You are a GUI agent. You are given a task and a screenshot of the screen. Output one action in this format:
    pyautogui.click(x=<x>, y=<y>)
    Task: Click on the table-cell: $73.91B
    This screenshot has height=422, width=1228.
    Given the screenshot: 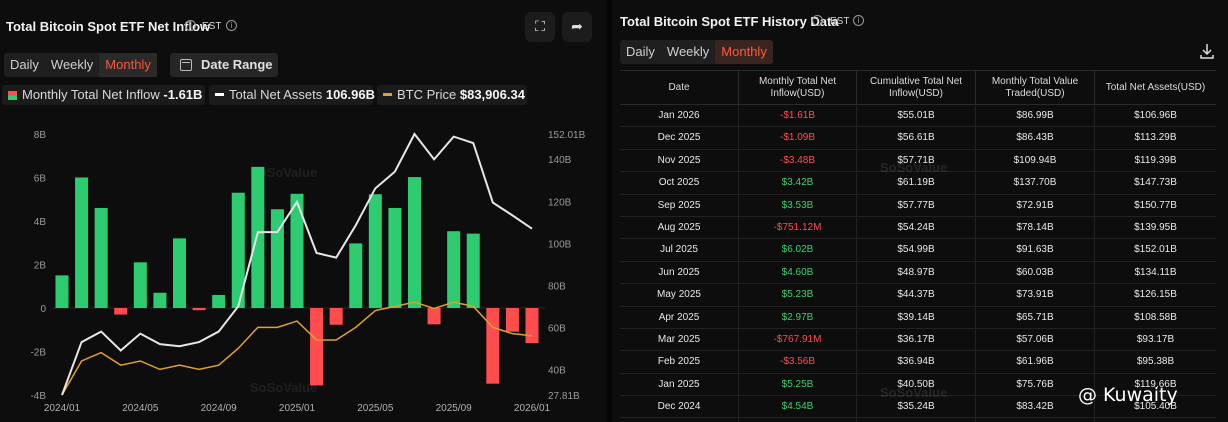 What is the action you would take?
    pyautogui.click(x=1034, y=295)
    